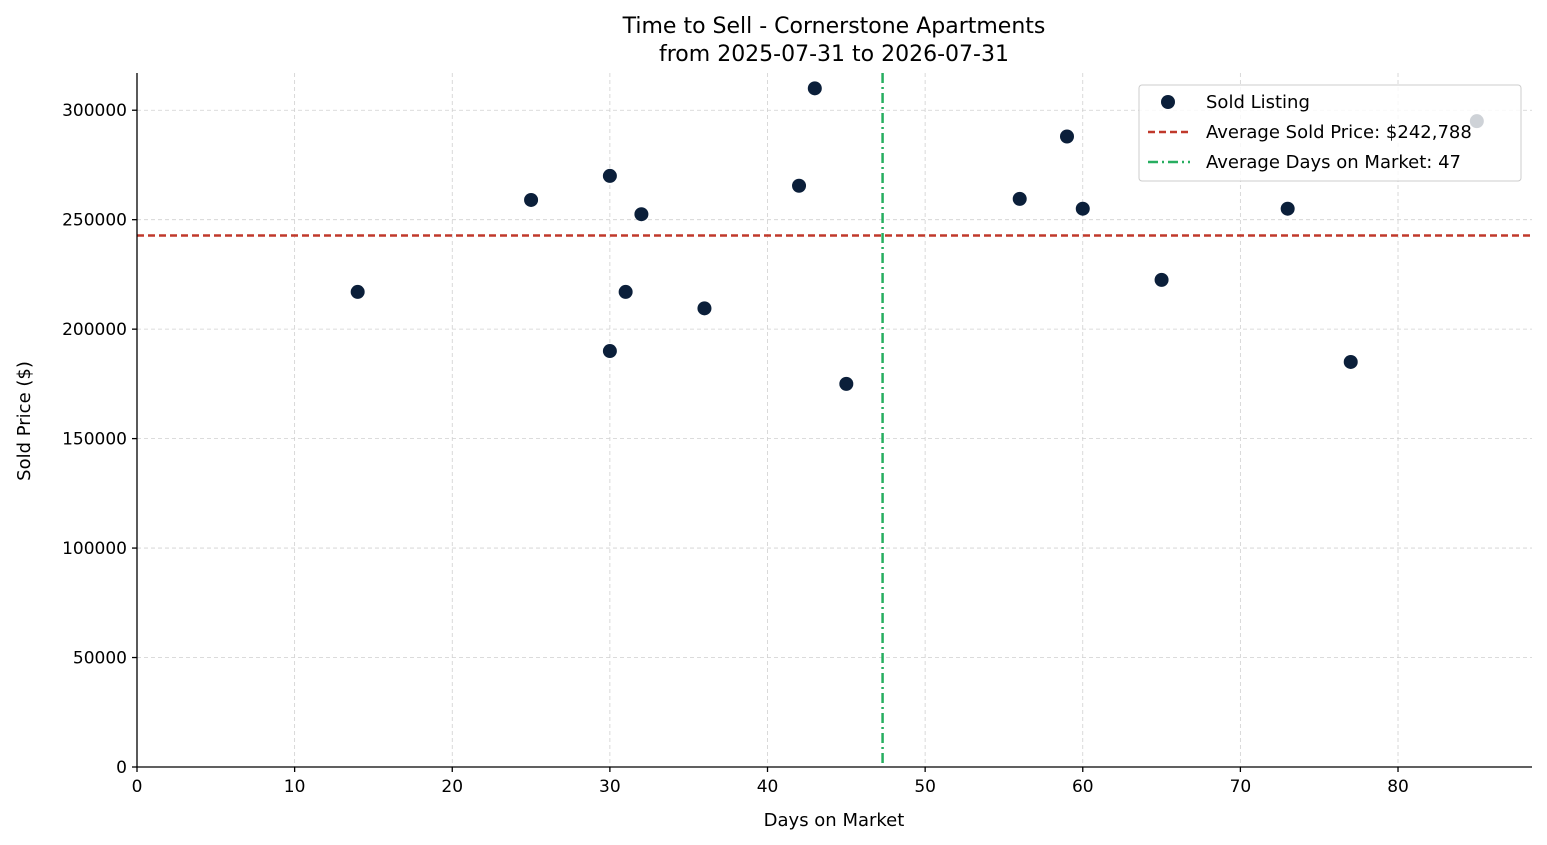 The image size is (1547, 845). I want to click on legend-label-sold-listing: Sold Listing, so click(1258, 102).